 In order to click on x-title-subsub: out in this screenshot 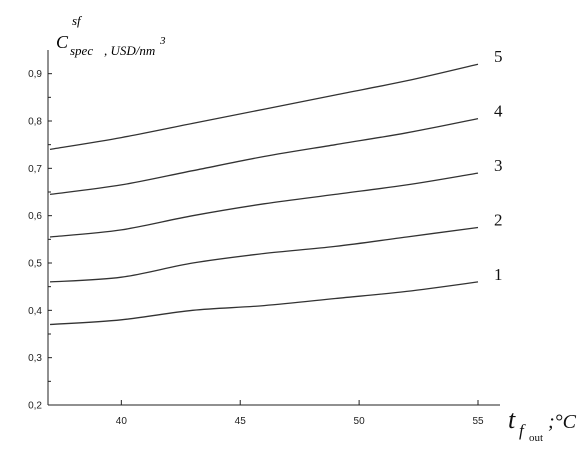, I will do `click(536, 438)`.